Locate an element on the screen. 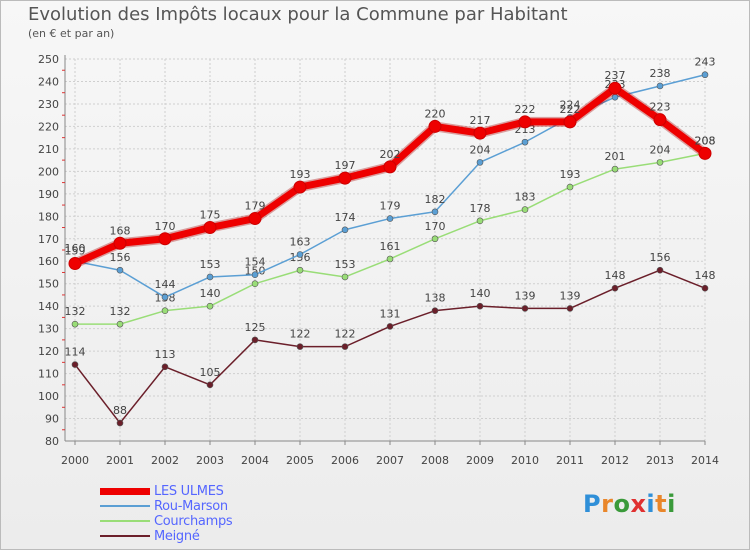 The height and width of the screenshot is (550, 750). data-label-rou-marson: 179 is located at coordinates (390, 206).